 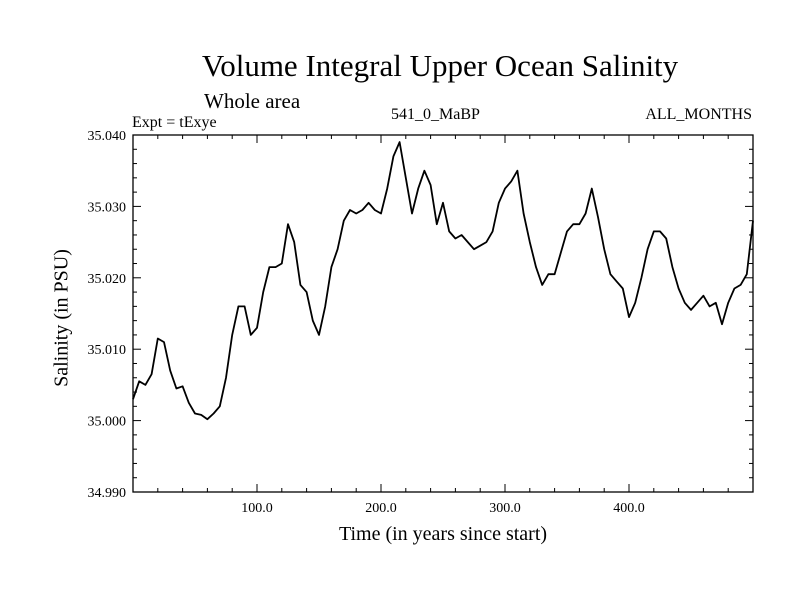 What do you see at coordinates (257, 508) in the screenshot?
I see `x-tick-label: 100.0` at bounding box center [257, 508].